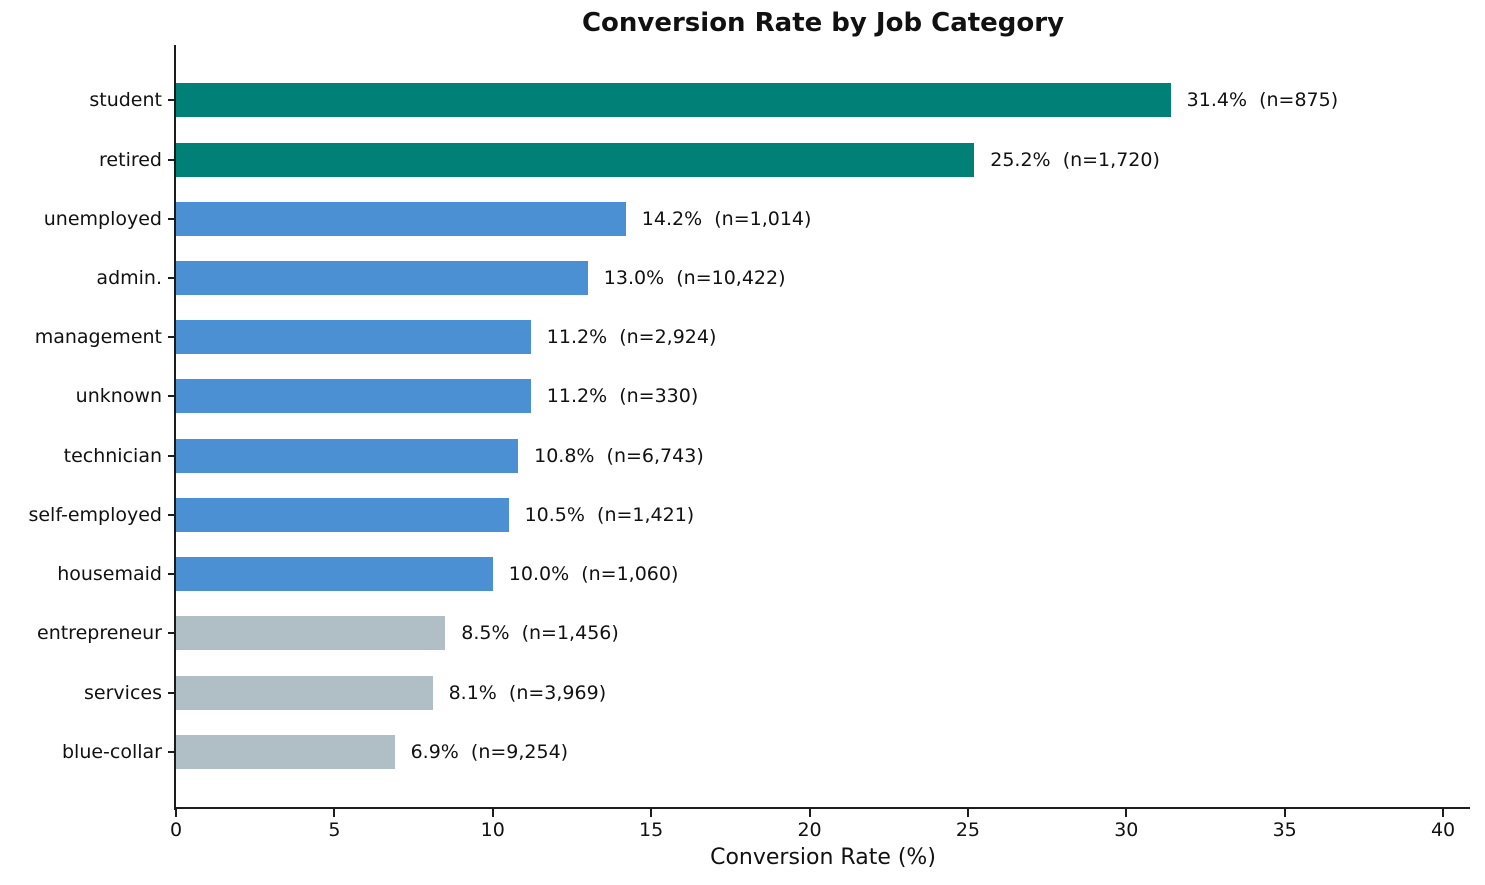 The image size is (1485, 885). What do you see at coordinates (353, 337) in the screenshot?
I see `bar-management` at bounding box center [353, 337].